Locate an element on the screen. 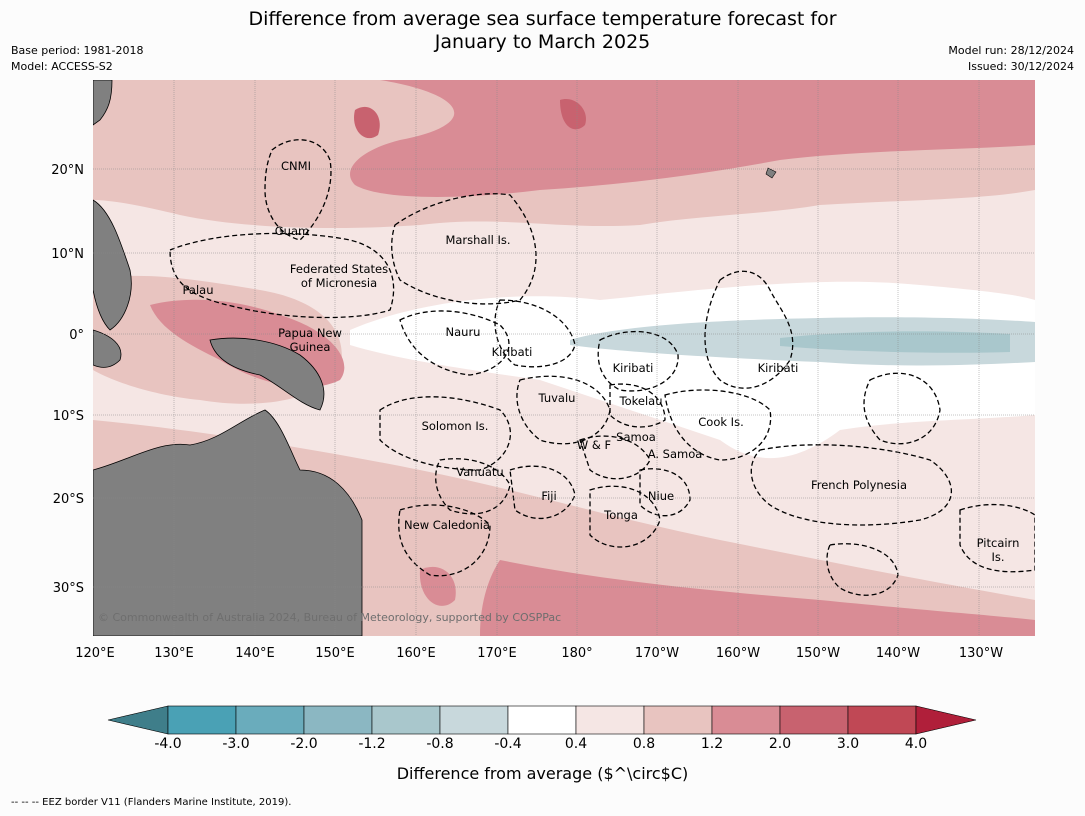 The height and width of the screenshot is (816, 1085). label-french-polynesia: French Polynesia is located at coordinates (859, 485).